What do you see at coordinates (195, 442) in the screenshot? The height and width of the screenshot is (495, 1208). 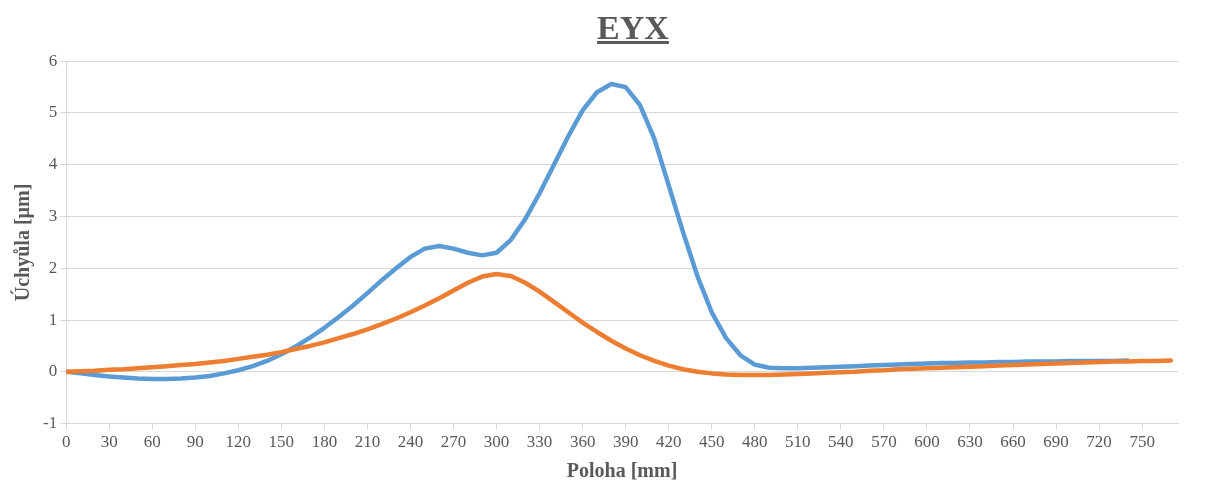 I see `x-tick-label: 90` at bounding box center [195, 442].